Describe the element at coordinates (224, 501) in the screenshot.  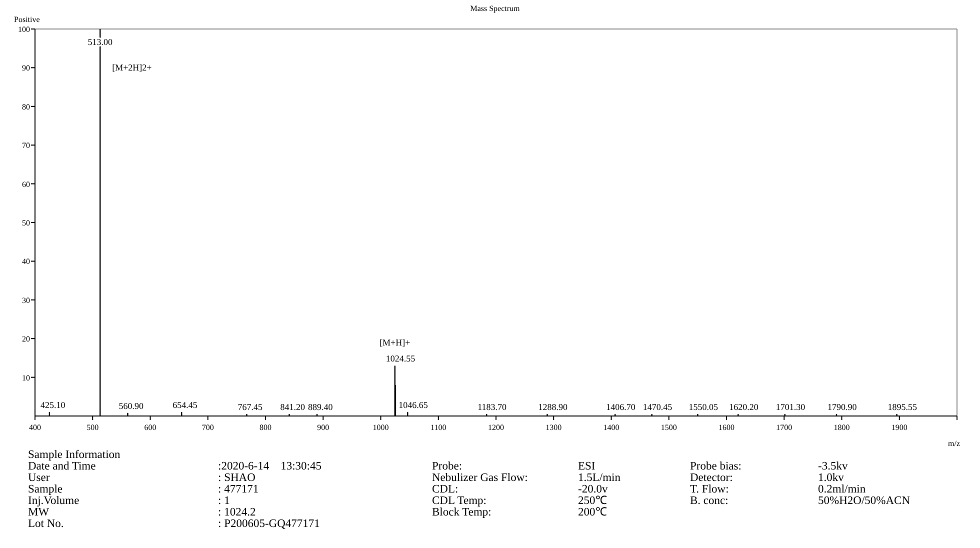
I see `text: : 1` at that location.